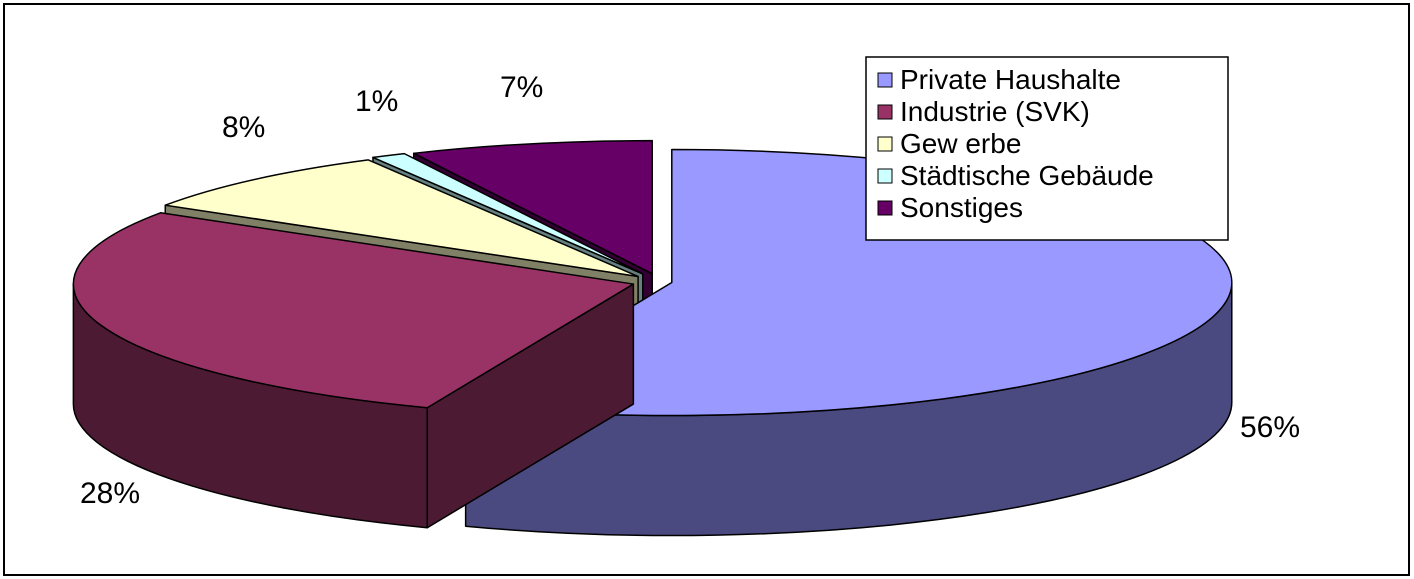 This screenshot has width=1414, height=579. Describe the element at coordinates (961, 207) in the screenshot. I see `legend-label-sonstiges: Sonstiges` at that location.